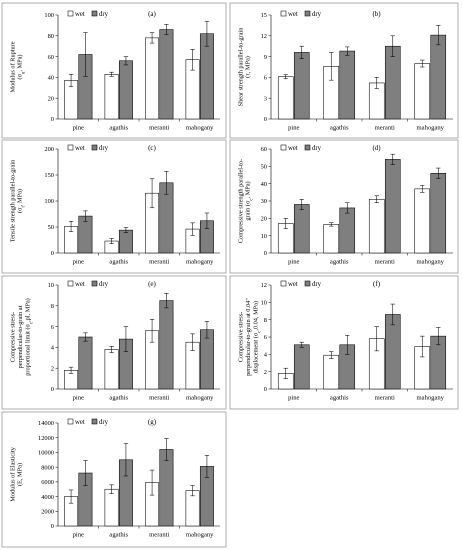 This screenshot has height=550, width=462. What do you see at coordinates (240, 67) in the screenshot?
I see `y-axis-label-line: Shear strength parallel-to-grain` at bounding box center [240, 67].